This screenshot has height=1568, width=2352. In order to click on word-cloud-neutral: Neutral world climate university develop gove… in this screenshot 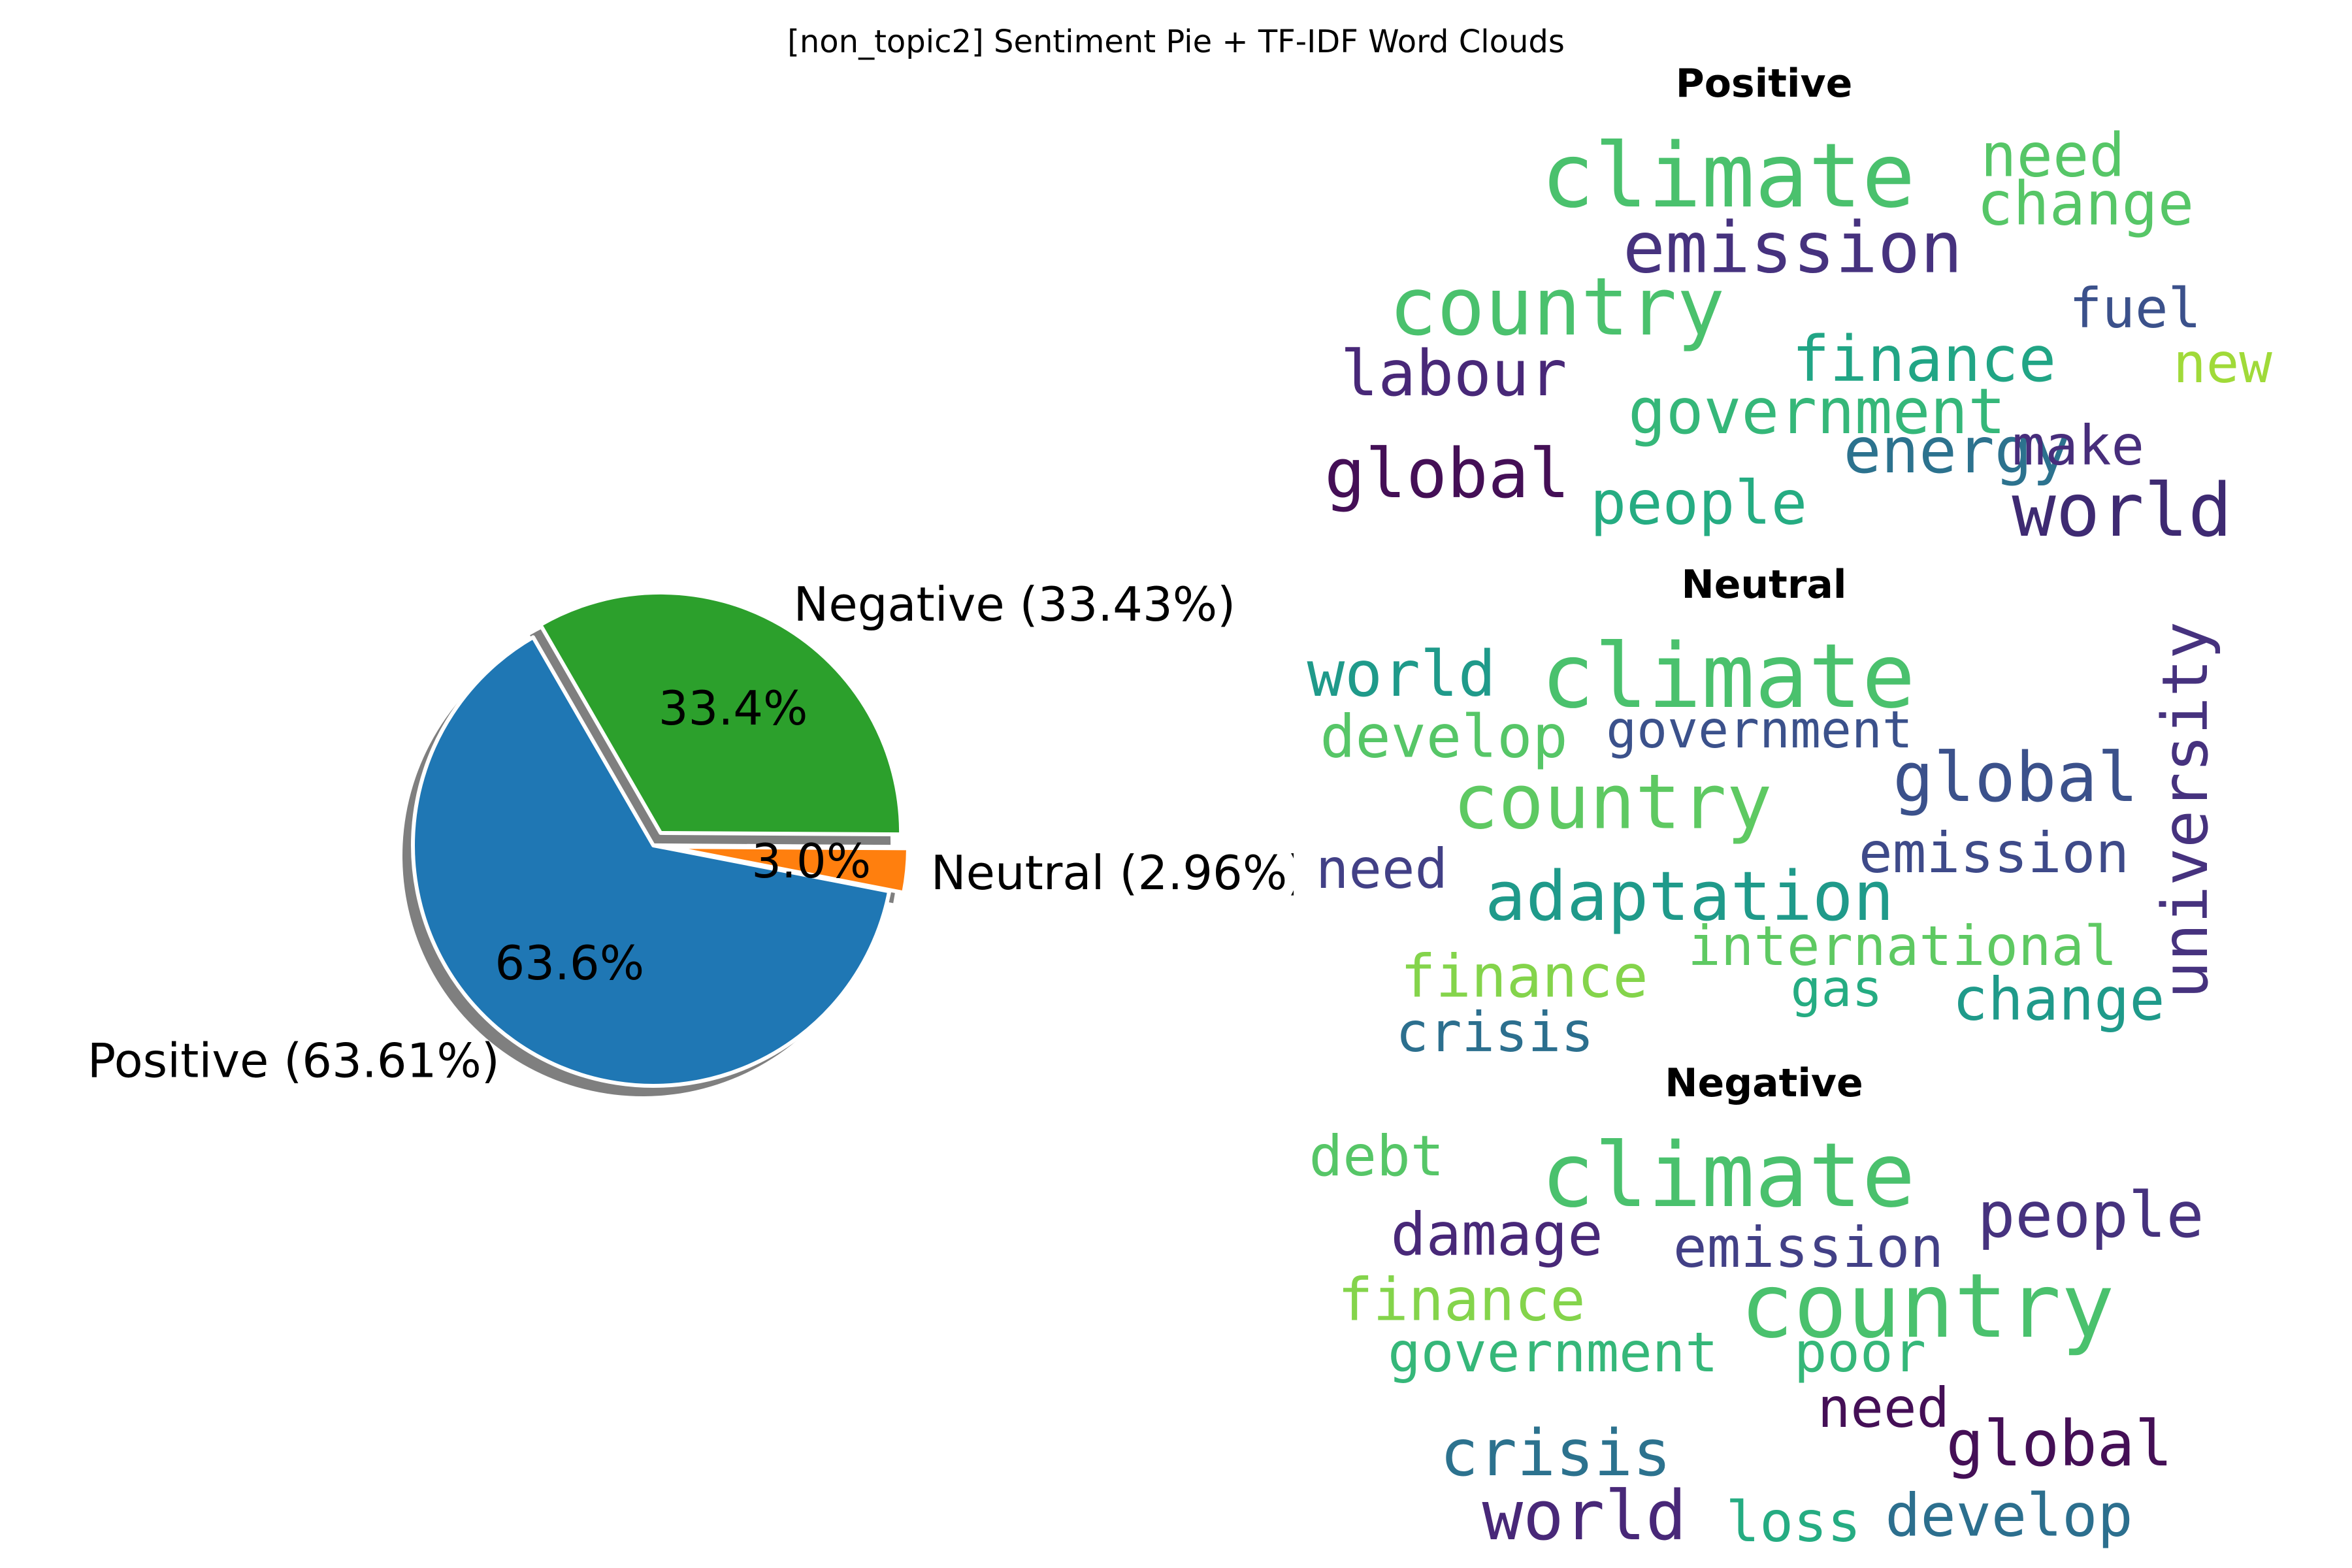, I will do `click(1764, 813)`.